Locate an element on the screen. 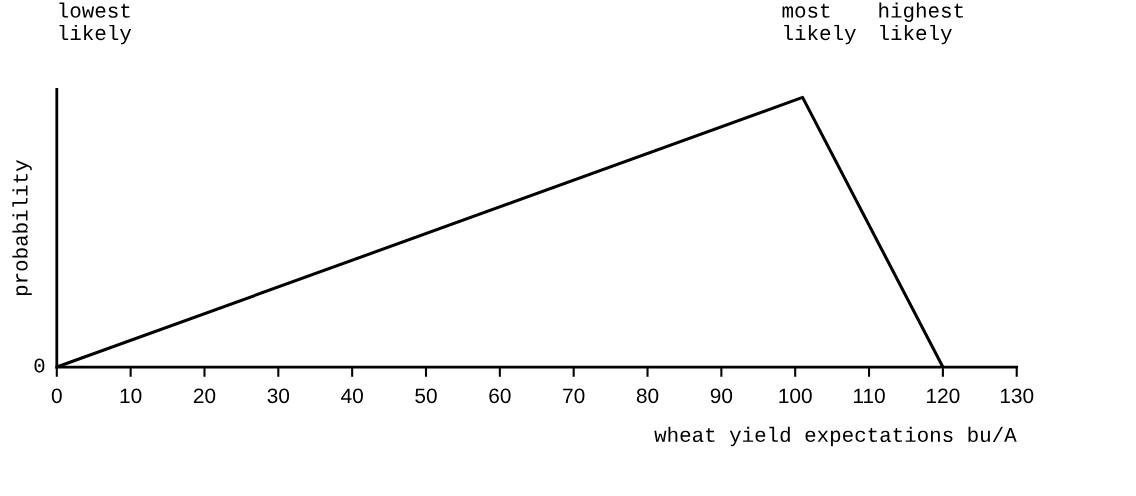  x-tick-label: 120 is located at coordinates (943, 396).